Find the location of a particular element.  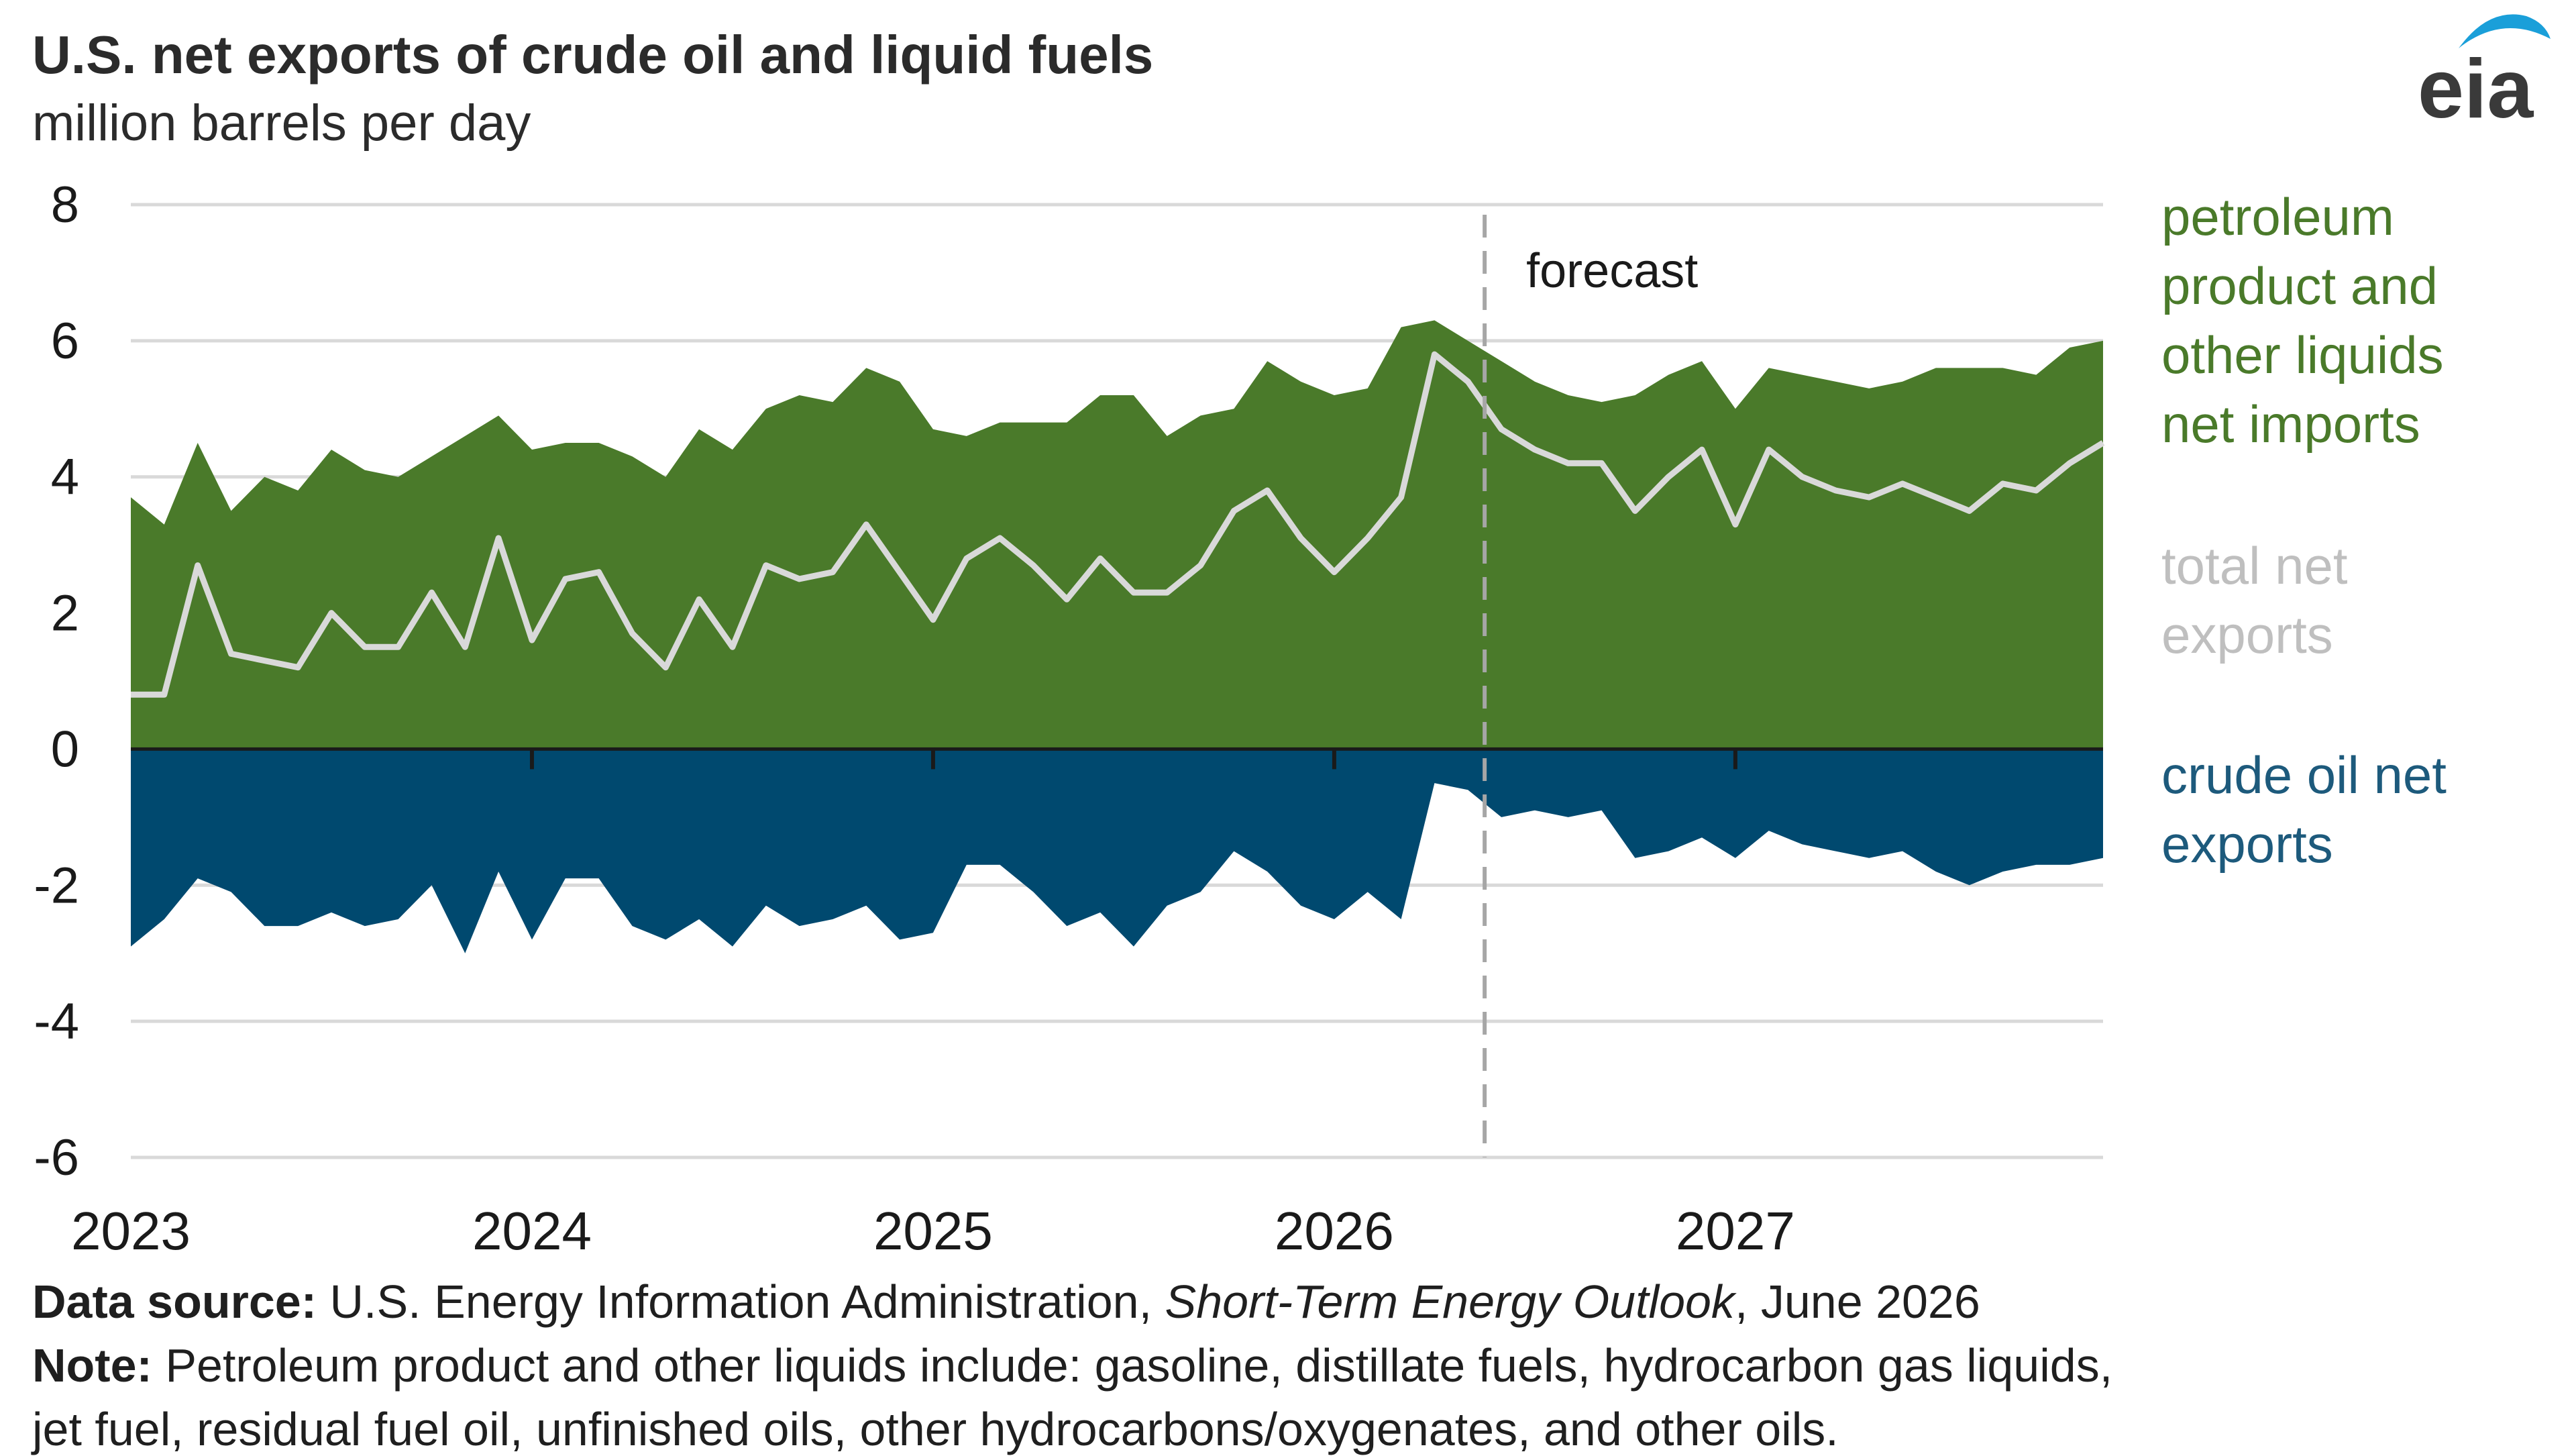

y-tick-label: -2 is located at coordinates (56, 885).